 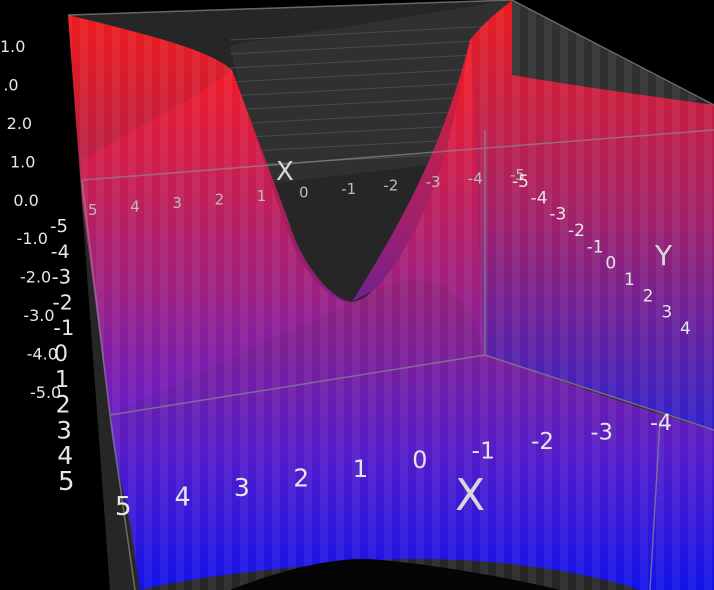 What do you see at coordinates (666, 313) in the screenshot?
I see `y-tick-label: 3` at bounding box center [666, 313].